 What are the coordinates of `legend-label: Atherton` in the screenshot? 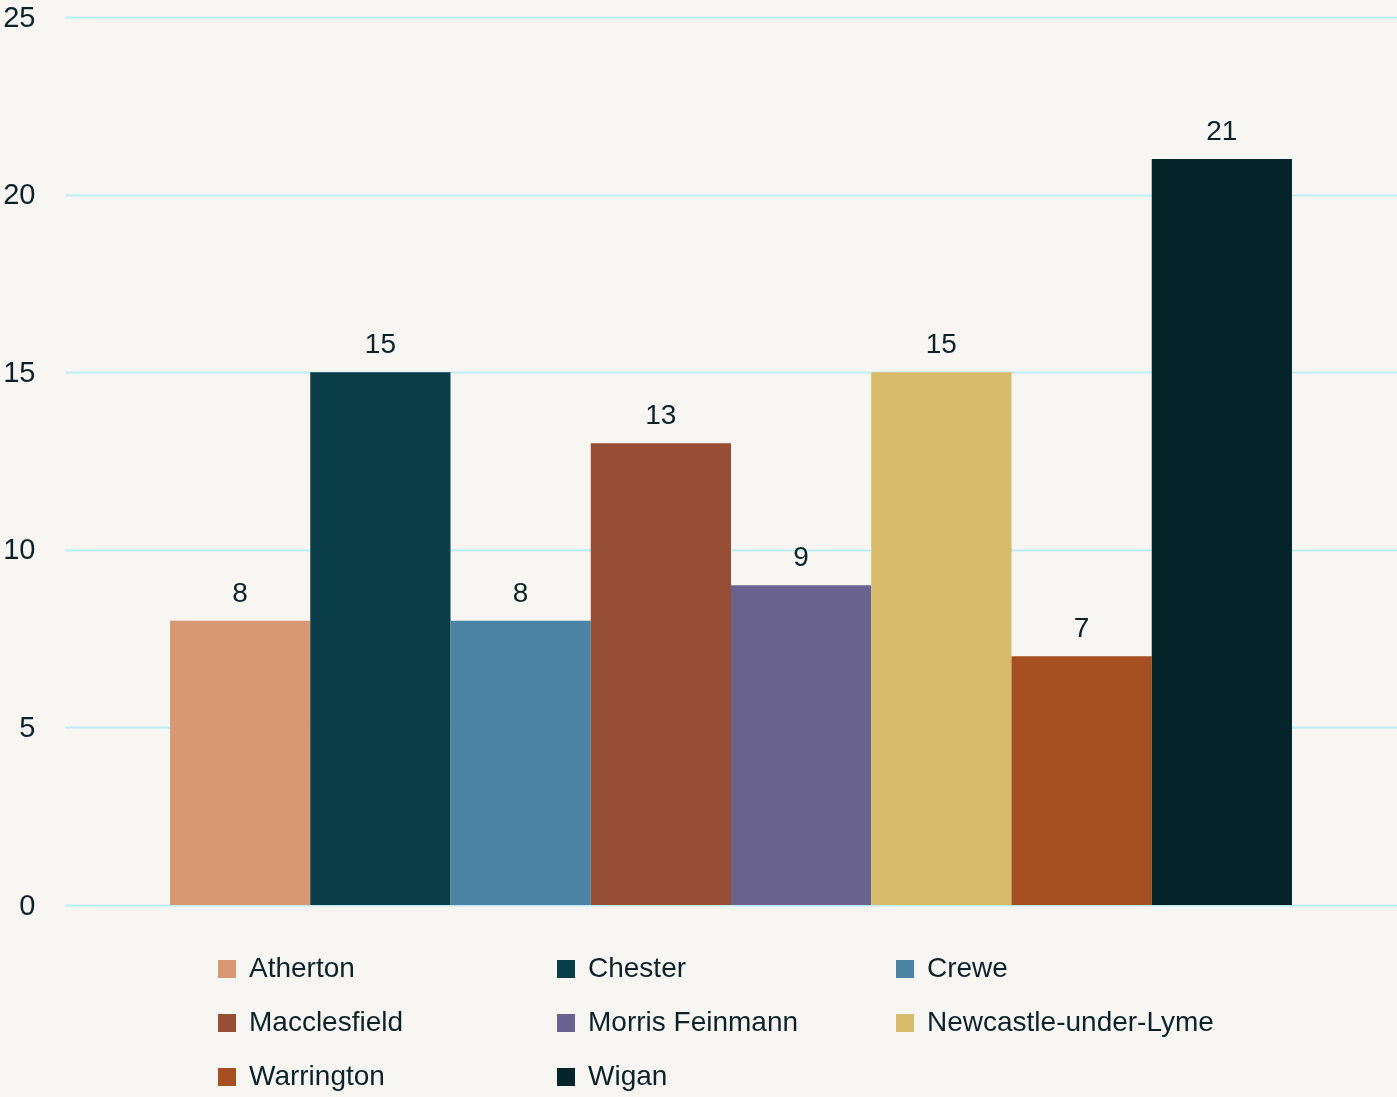 It's located at (302, 967).